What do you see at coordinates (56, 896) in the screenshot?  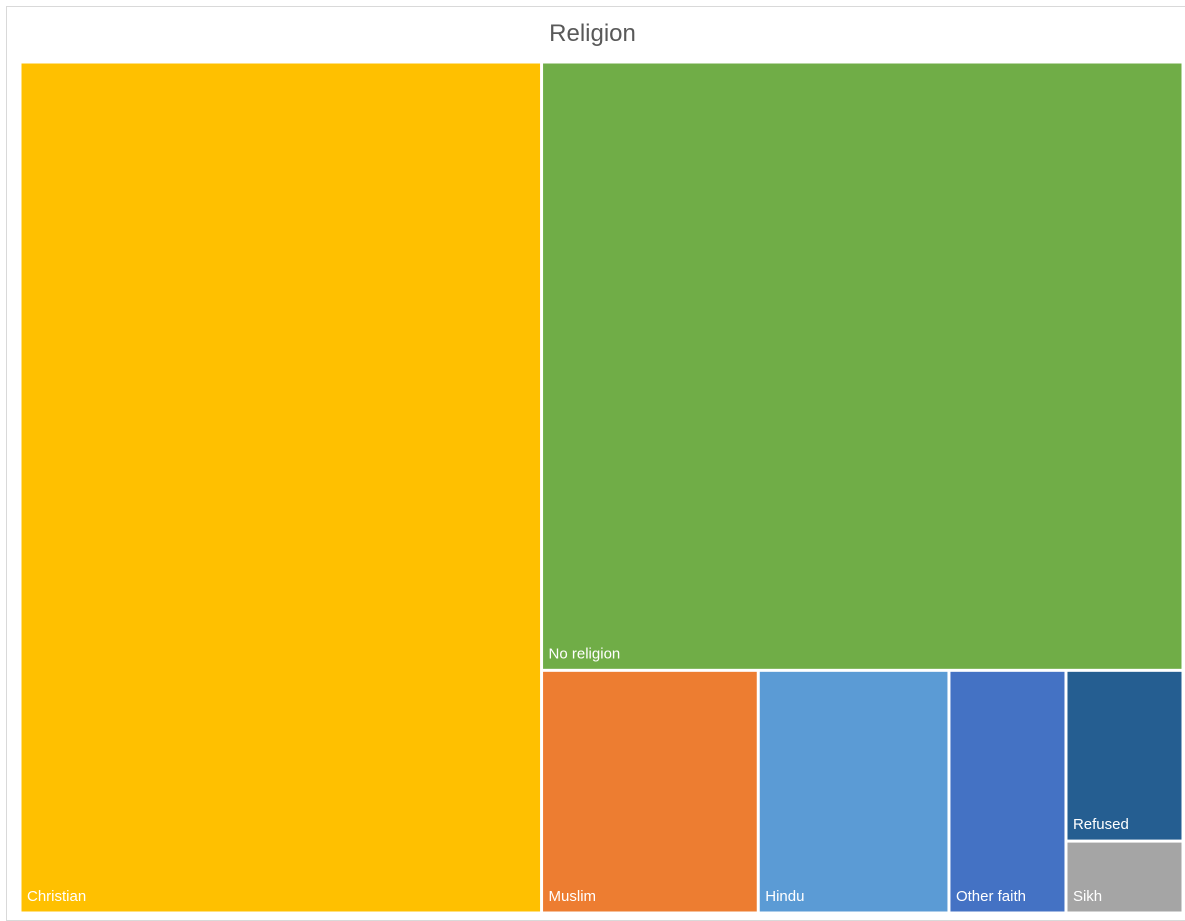 I see `treemap-label-christian: Christian` at bounding box center [56, 896].